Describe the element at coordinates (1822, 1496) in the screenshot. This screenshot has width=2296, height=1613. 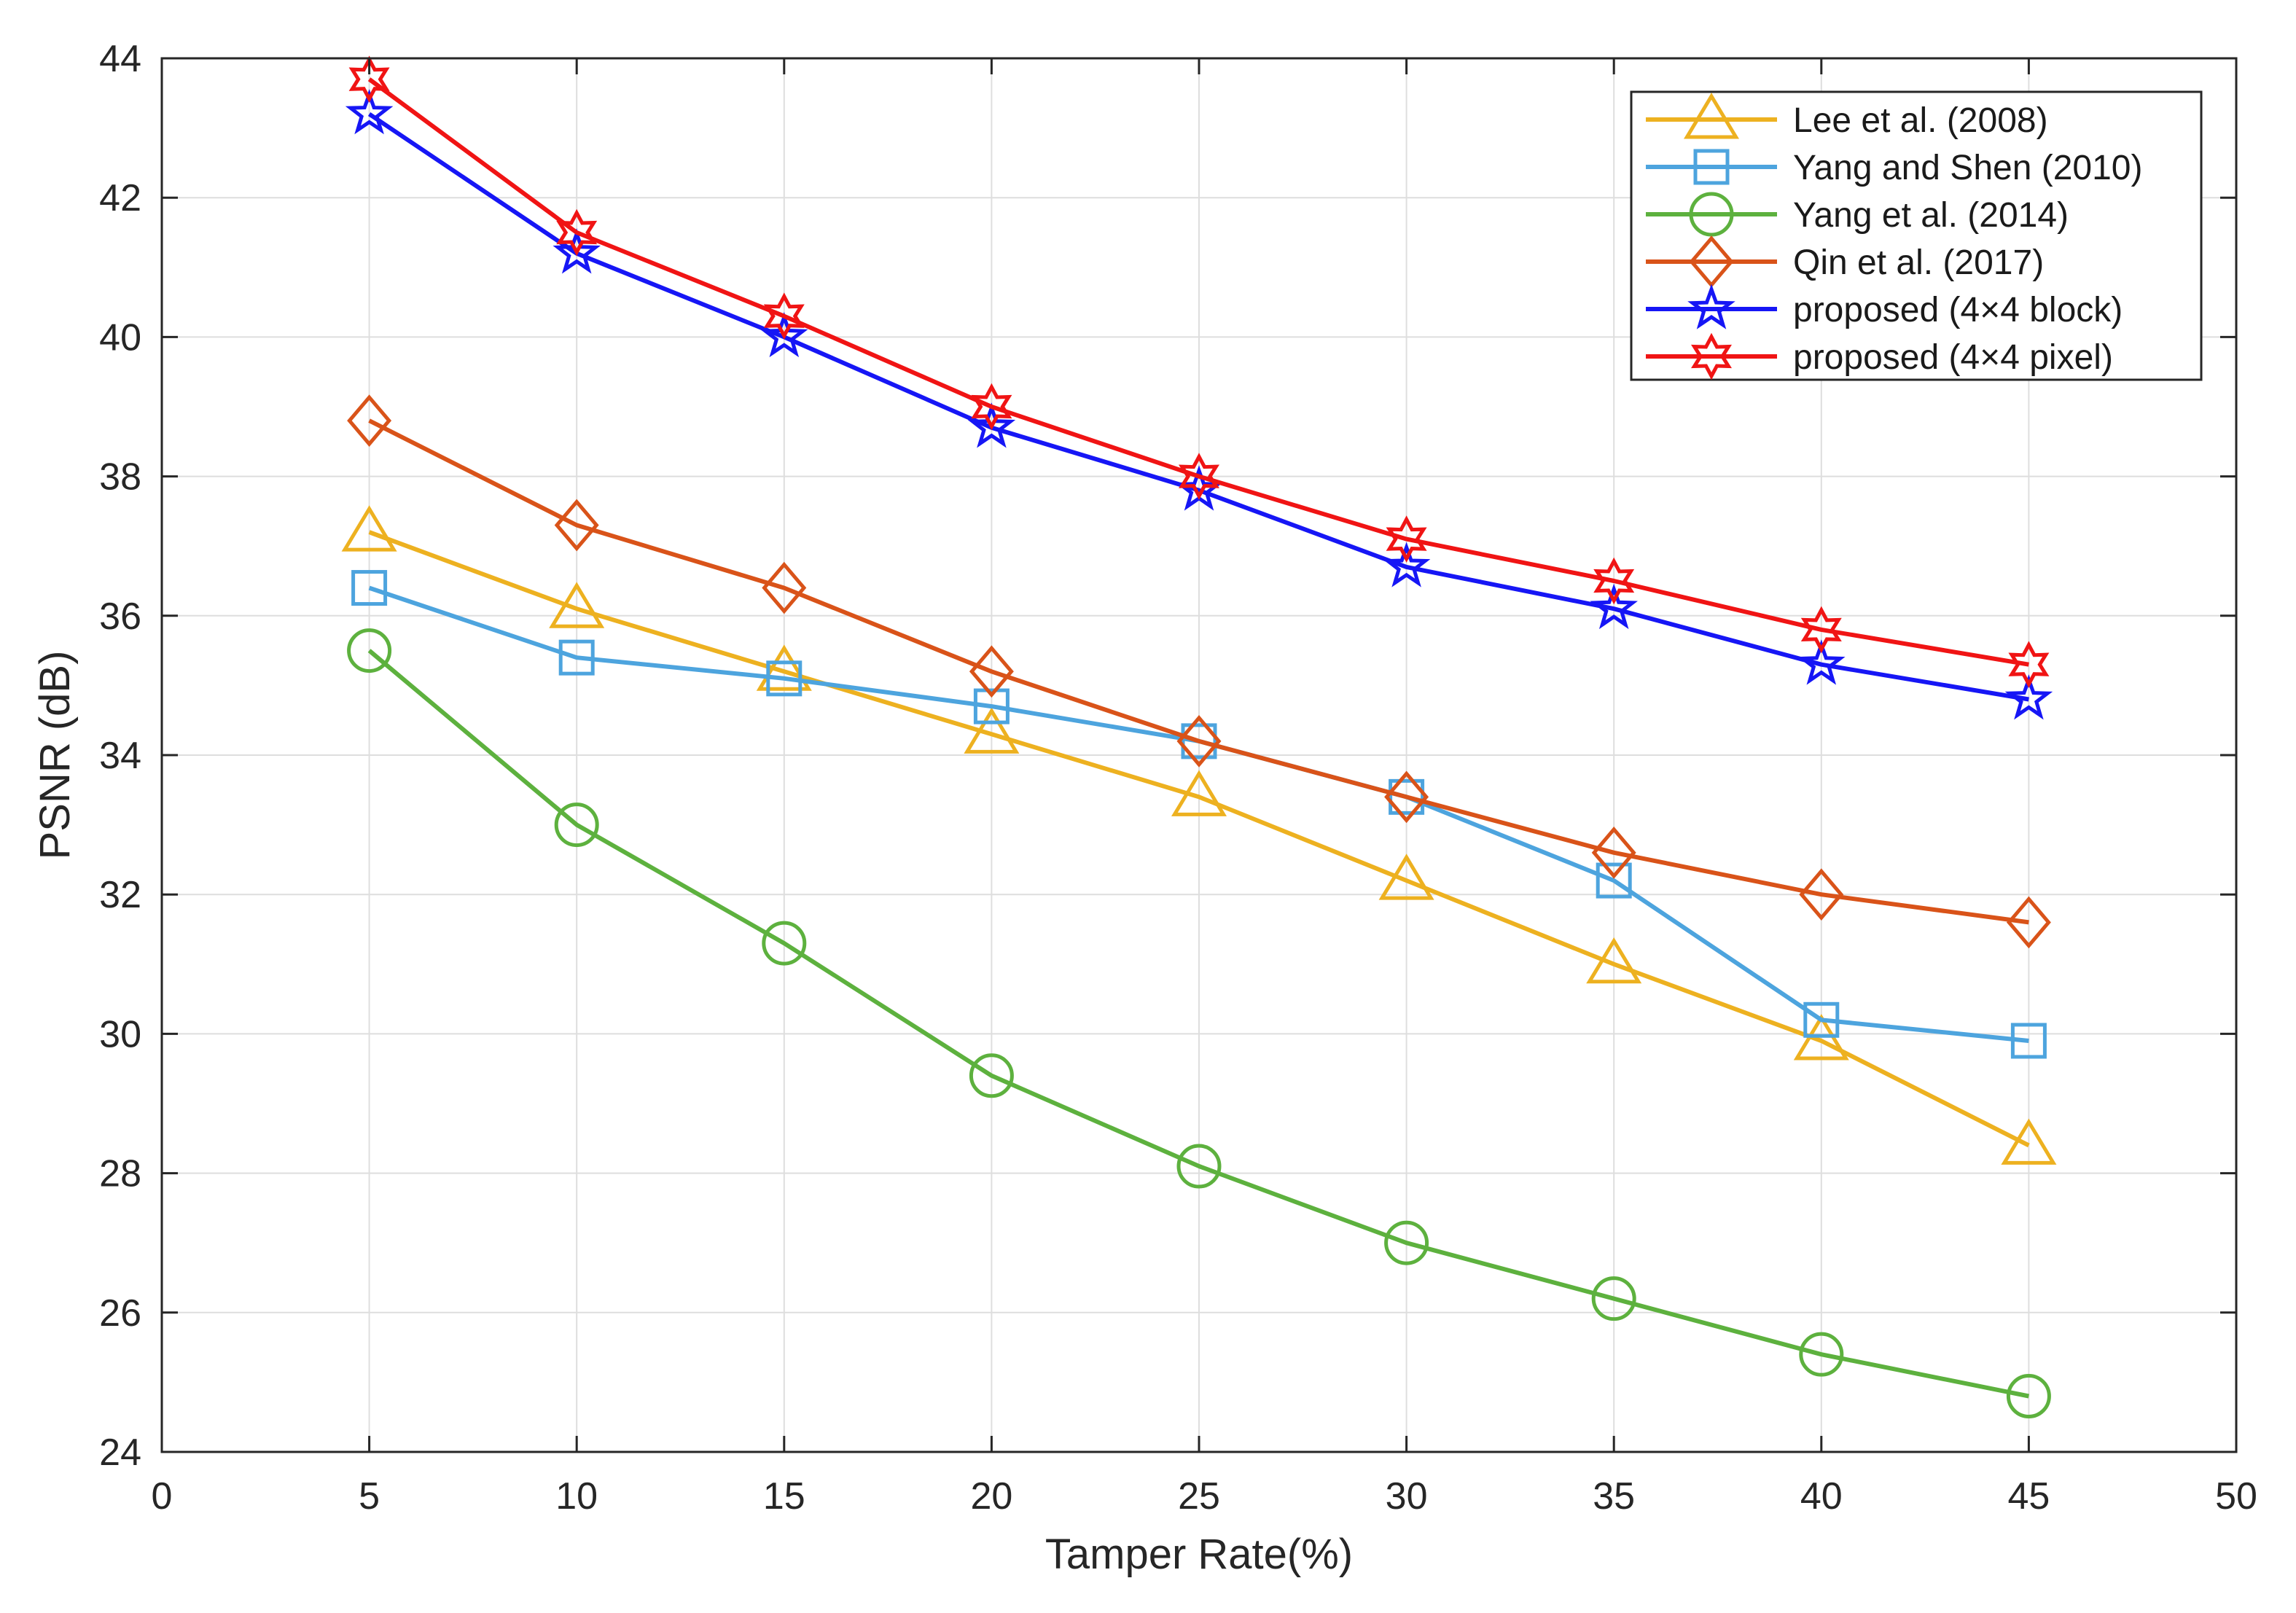
I see `x-tick-label: 40` at that location.